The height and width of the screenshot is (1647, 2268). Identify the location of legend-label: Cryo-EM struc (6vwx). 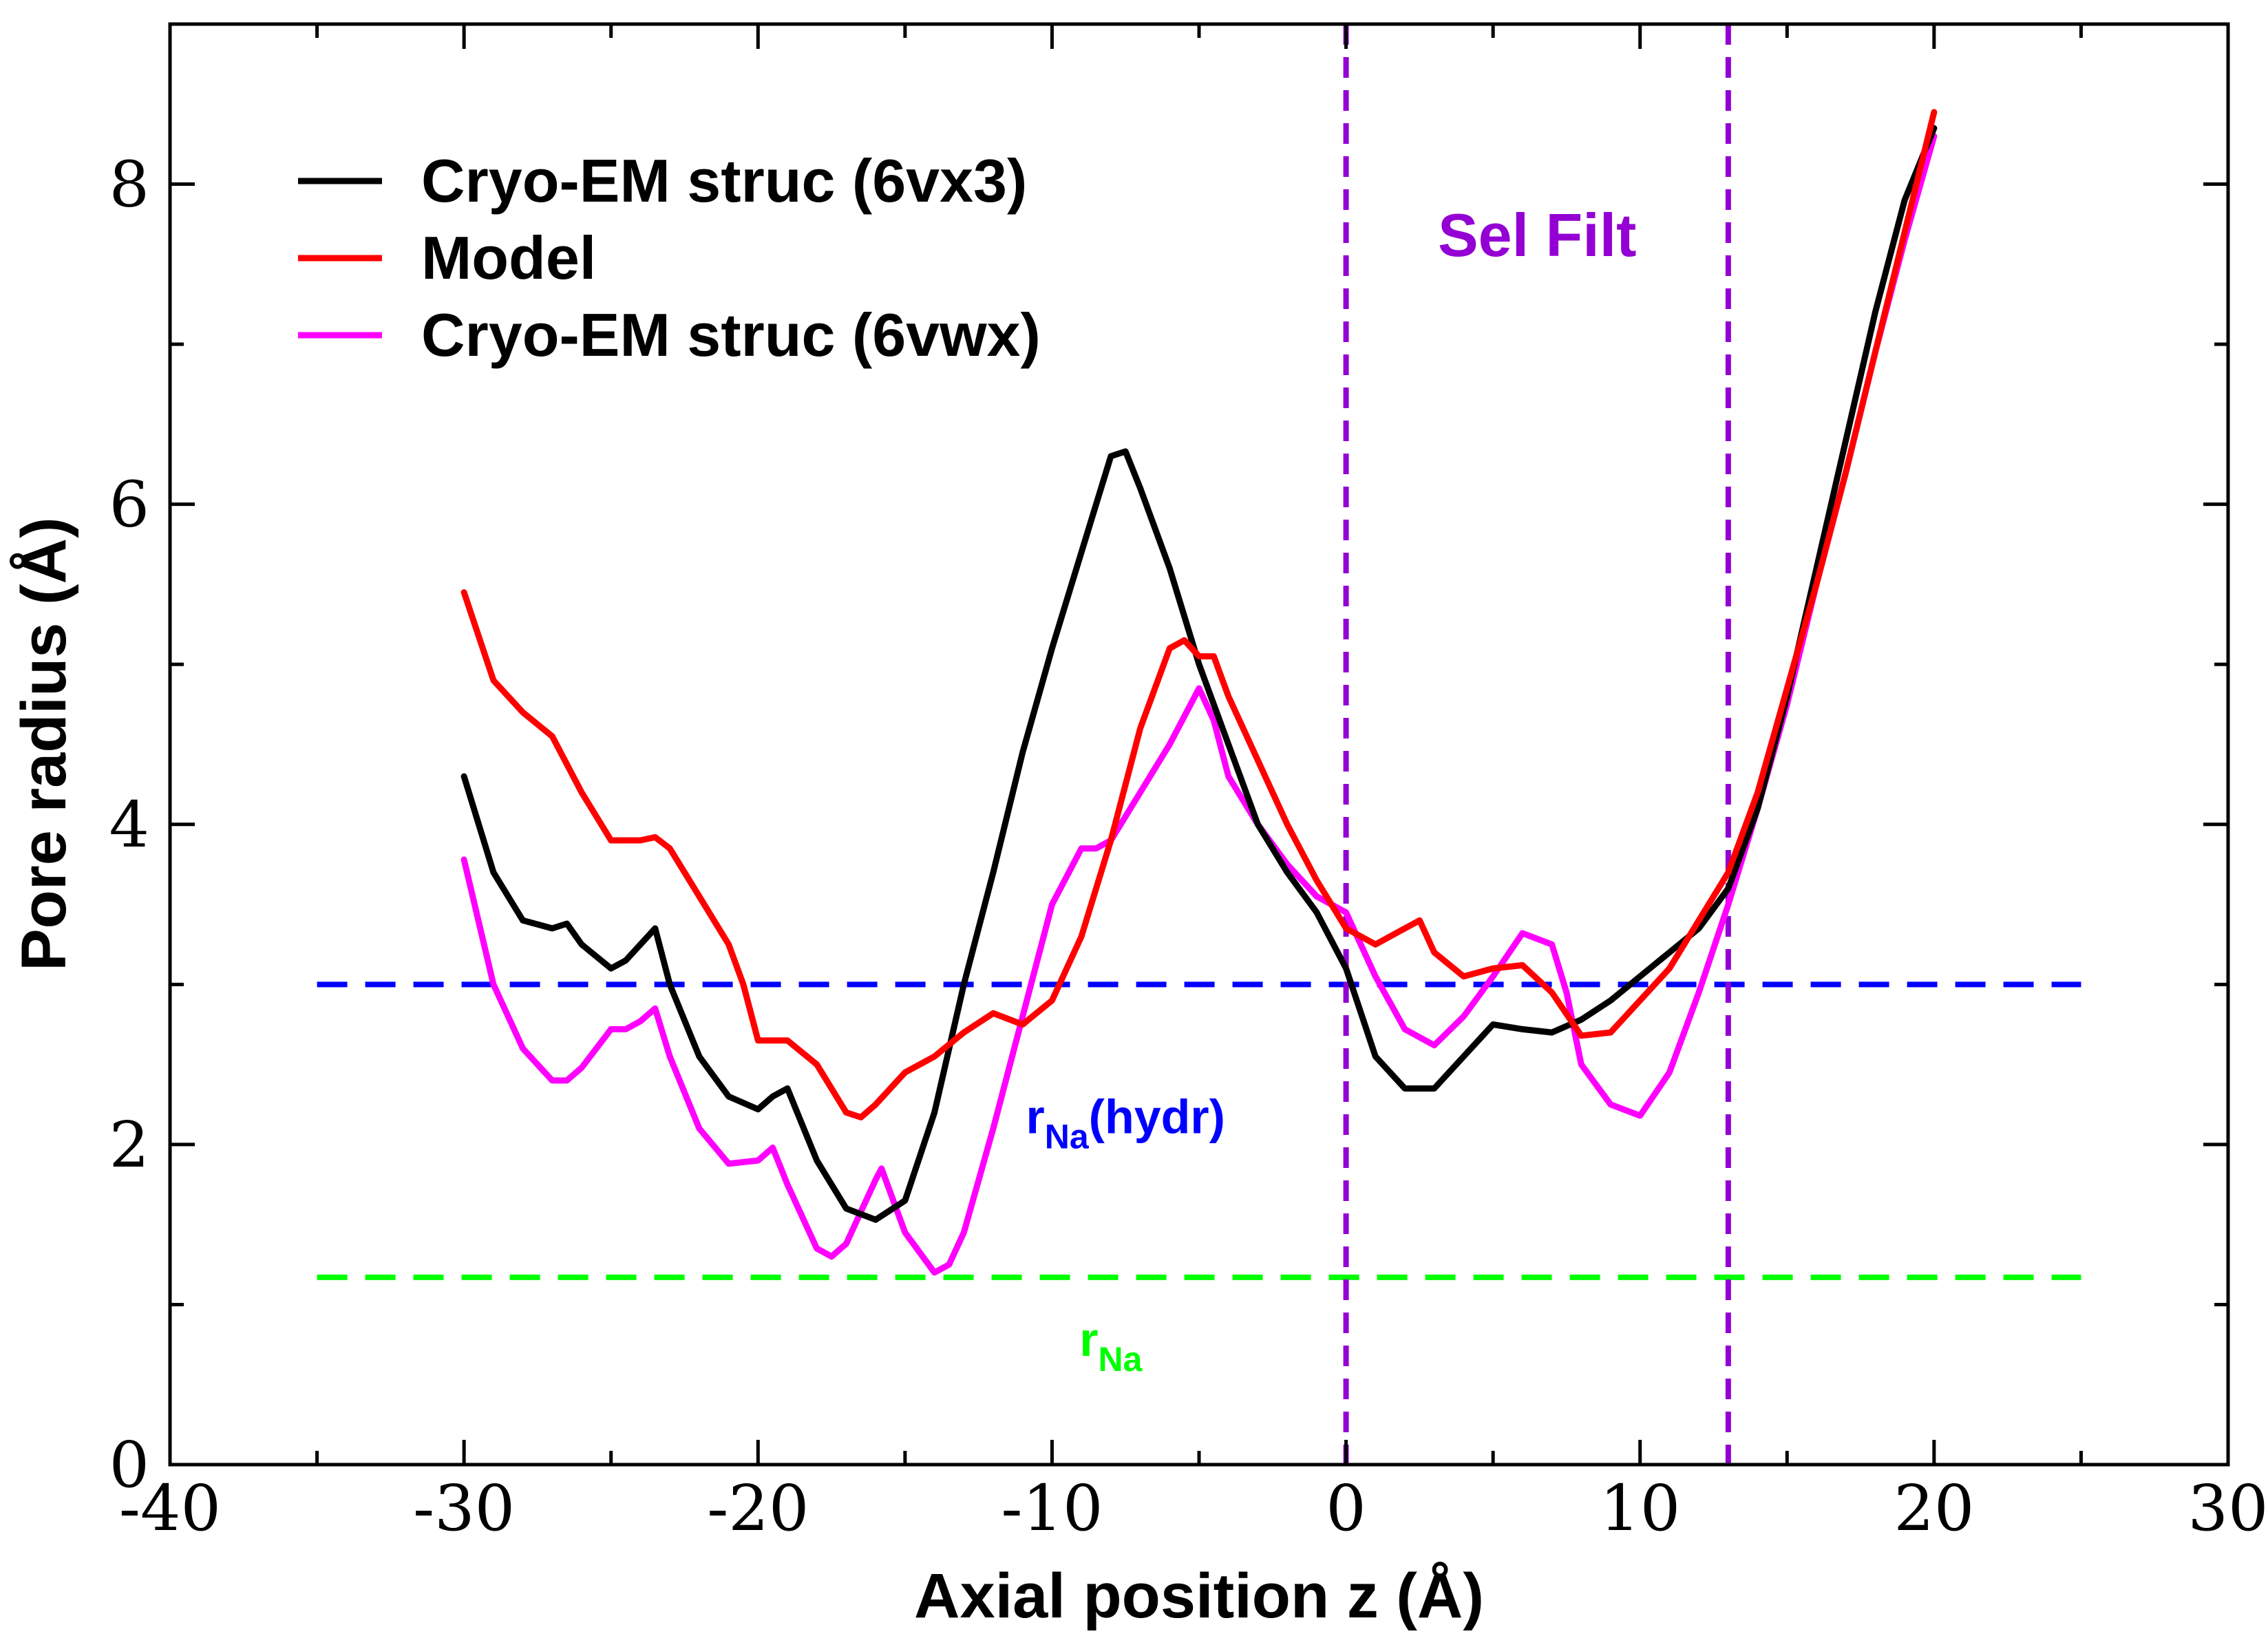
(731, 335).